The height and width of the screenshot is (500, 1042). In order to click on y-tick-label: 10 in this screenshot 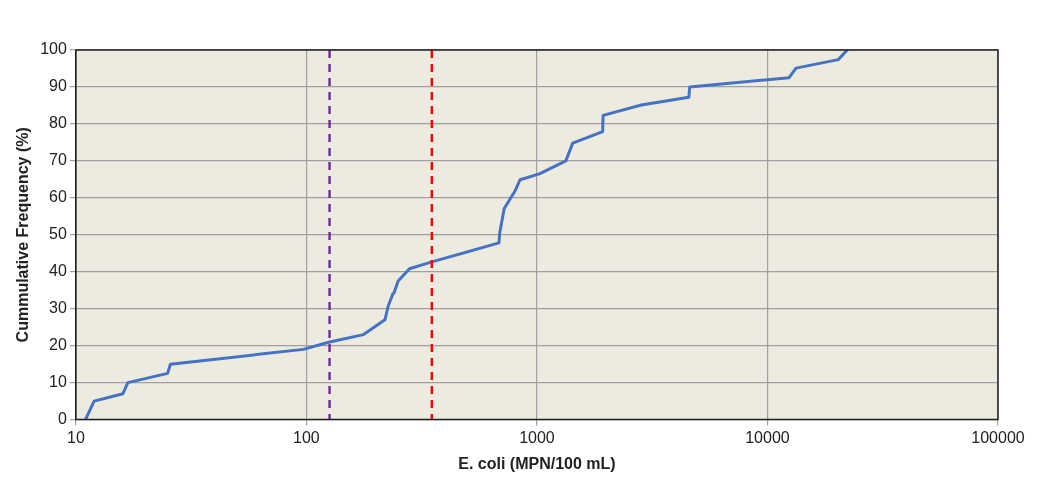, I will do `click(58, 382)`.